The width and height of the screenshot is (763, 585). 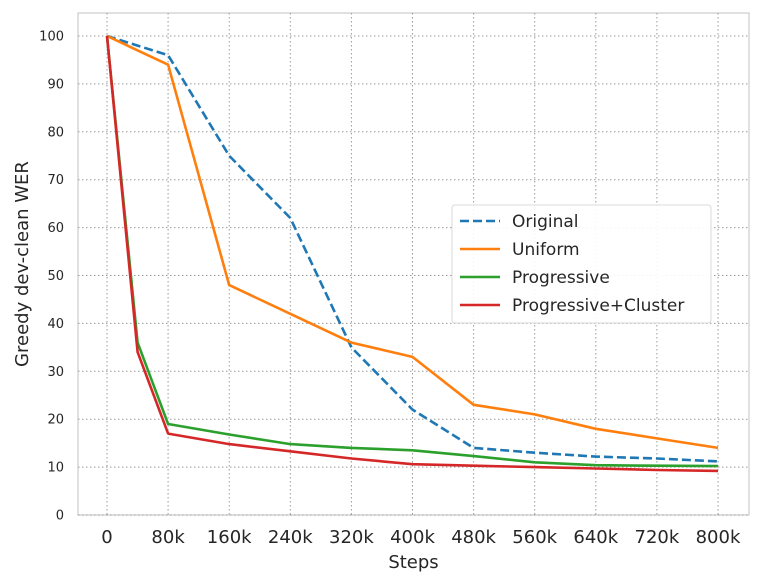 What do you see at coordinates (718, 537) in the screenshot?
I see `x-tick-label: 800k` at bounding box center [718, 537].